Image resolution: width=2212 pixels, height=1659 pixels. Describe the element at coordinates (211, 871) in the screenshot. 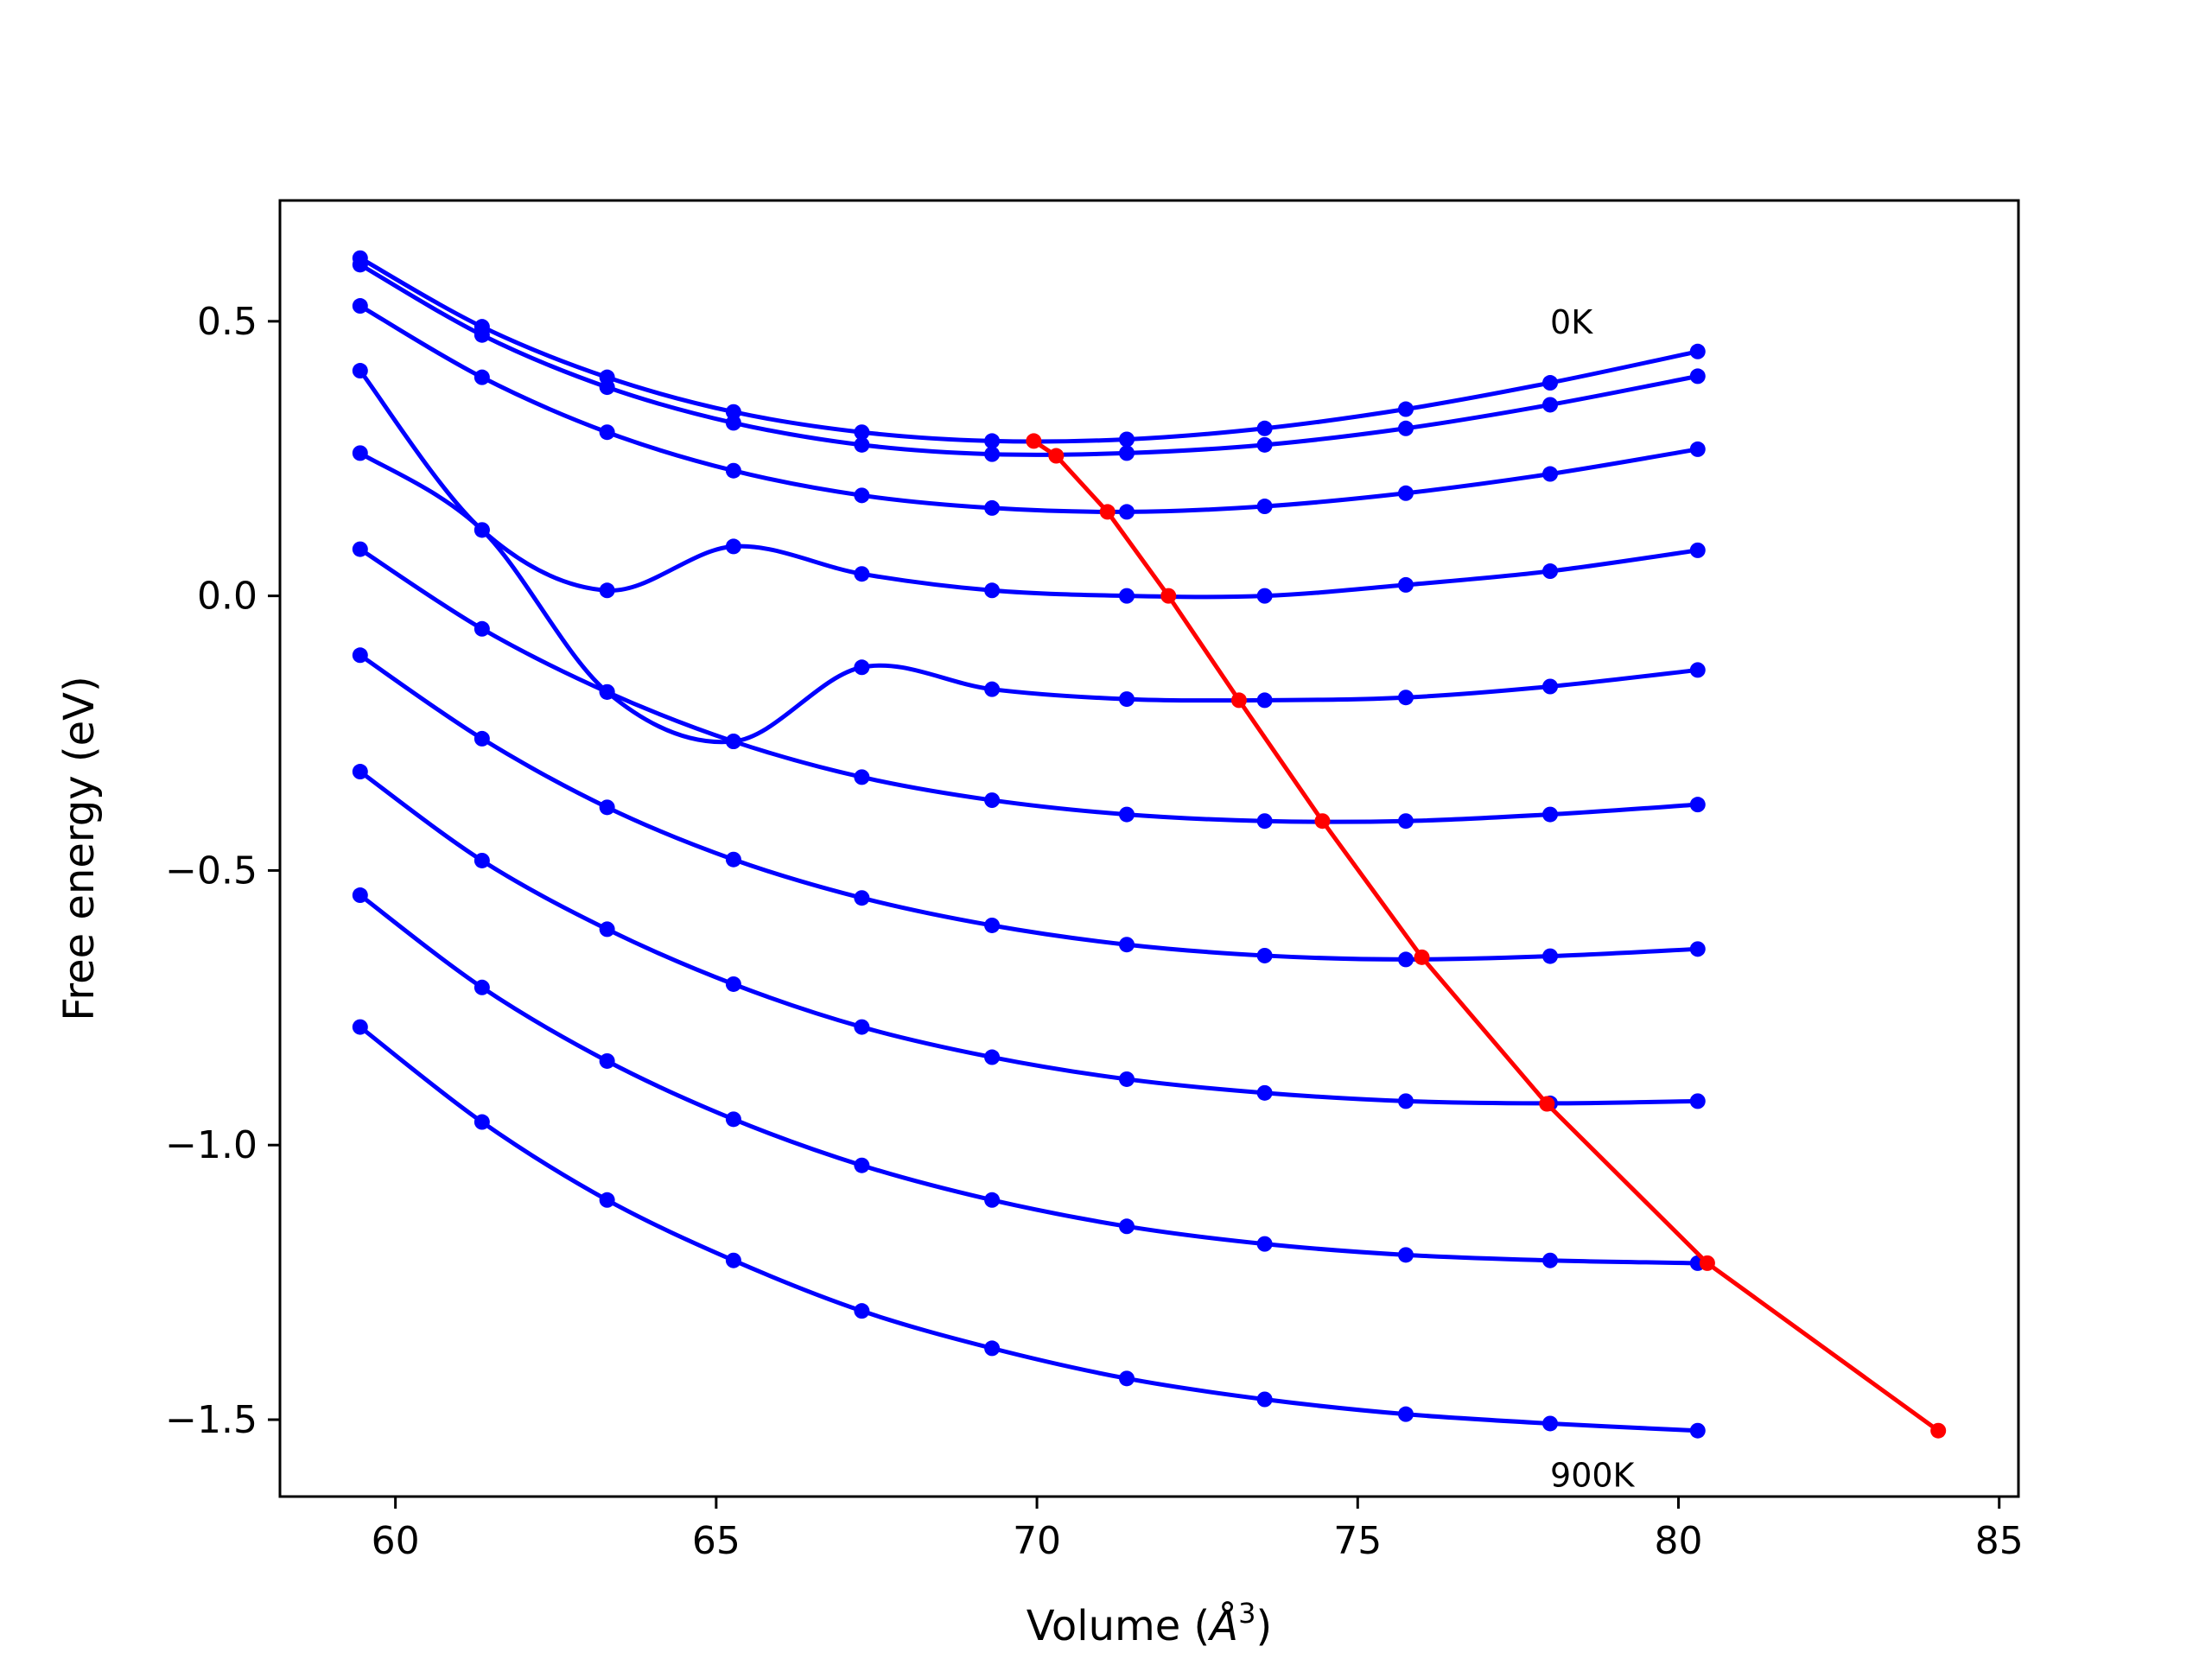

I see `y-tick-label-2: −0.5` at that location.